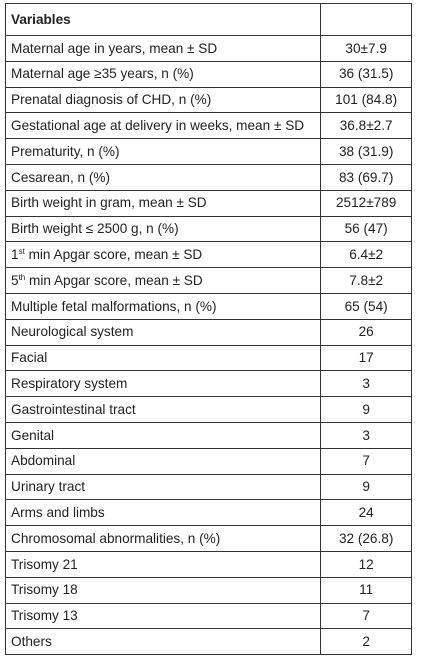  I want to click on table-header-row: Variables, so click(208, 19).